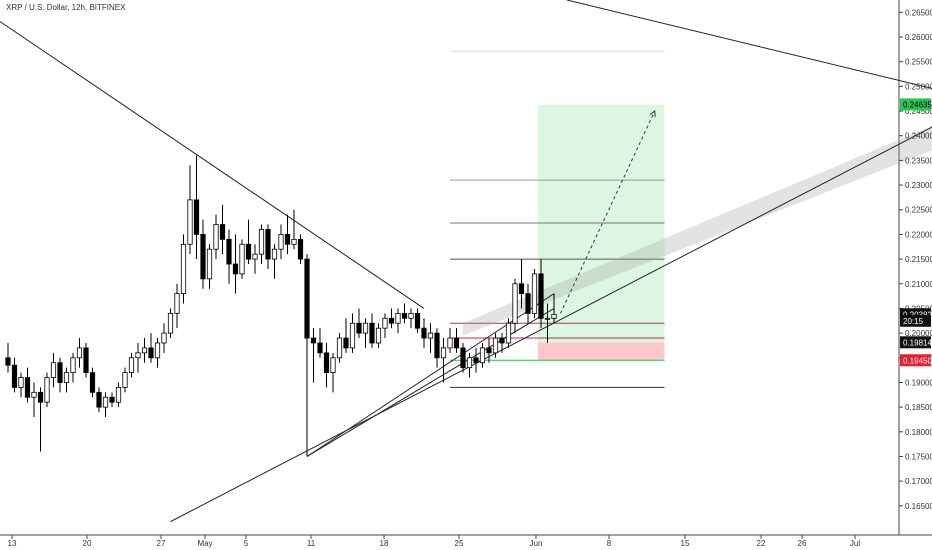  I want to click on trendline-long-down, so click(749, 45).